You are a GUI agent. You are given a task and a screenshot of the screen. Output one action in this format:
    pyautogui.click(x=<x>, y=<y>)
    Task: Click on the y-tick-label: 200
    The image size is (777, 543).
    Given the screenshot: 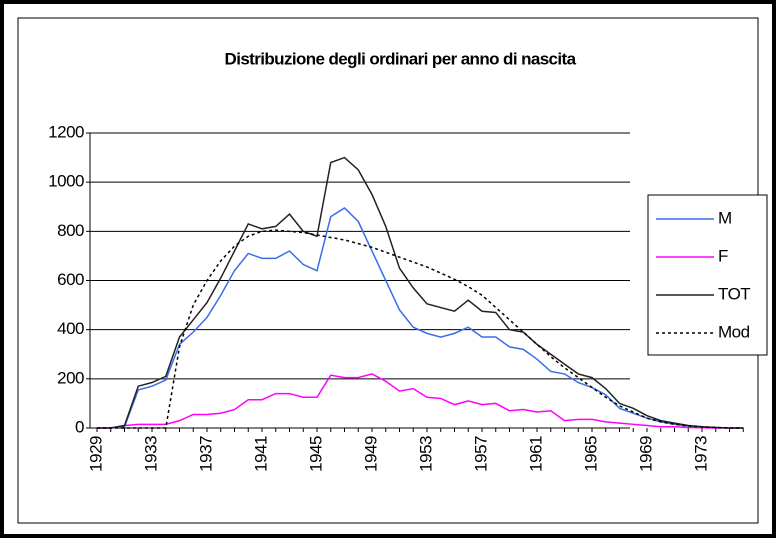 What is the action you would take?
    pyautogui.click(x=70, y=377)
    